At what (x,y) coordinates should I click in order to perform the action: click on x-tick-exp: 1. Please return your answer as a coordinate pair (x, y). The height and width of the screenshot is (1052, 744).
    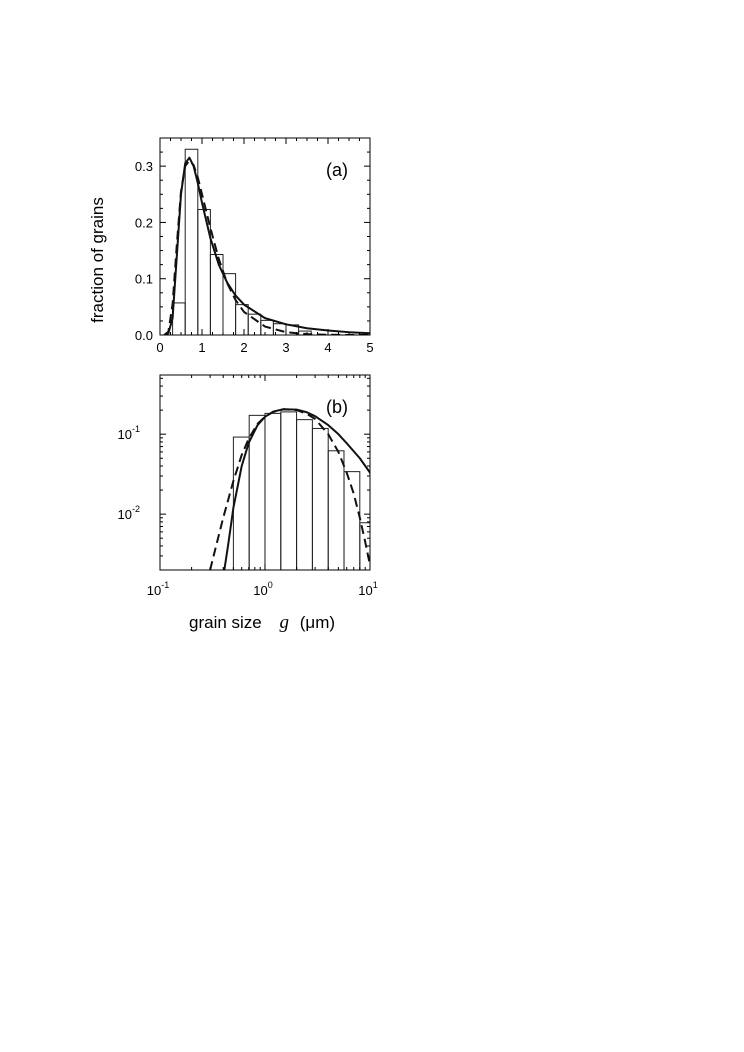
    Looking at the image, I should click on (375, 585).